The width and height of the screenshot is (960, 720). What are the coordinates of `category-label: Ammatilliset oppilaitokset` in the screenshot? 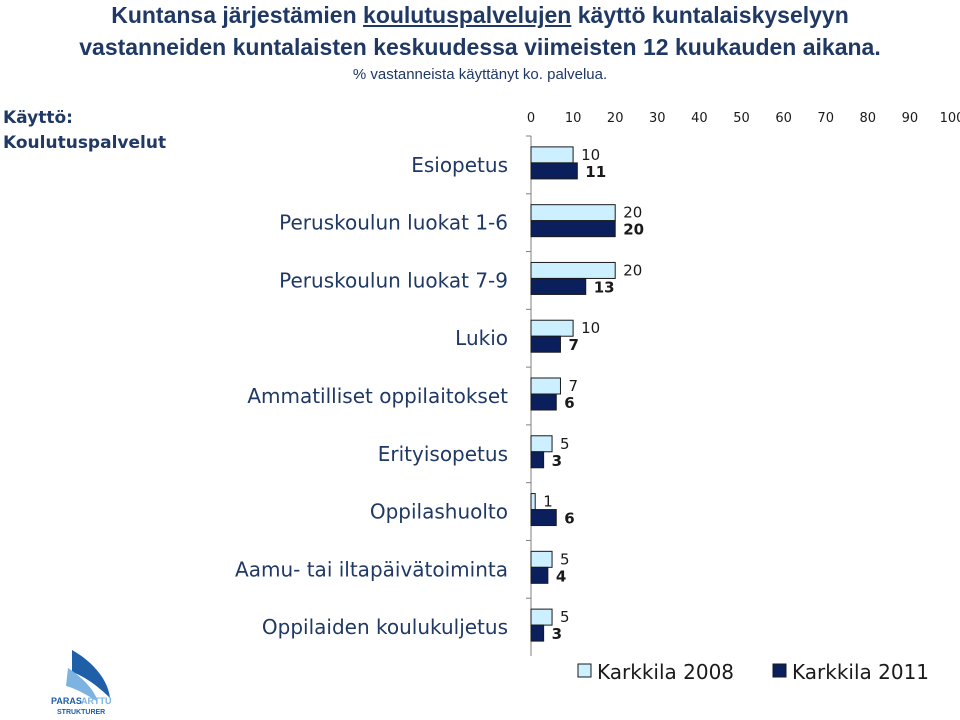 It's located at (377, 396).